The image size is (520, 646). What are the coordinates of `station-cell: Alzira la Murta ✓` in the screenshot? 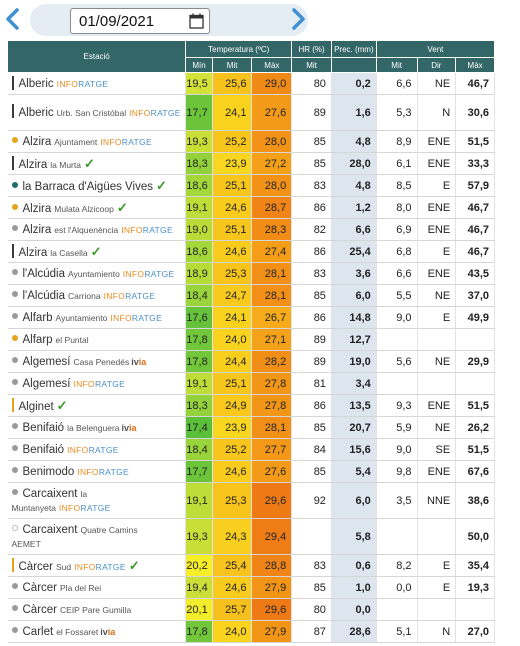 It's located at (97, 163).